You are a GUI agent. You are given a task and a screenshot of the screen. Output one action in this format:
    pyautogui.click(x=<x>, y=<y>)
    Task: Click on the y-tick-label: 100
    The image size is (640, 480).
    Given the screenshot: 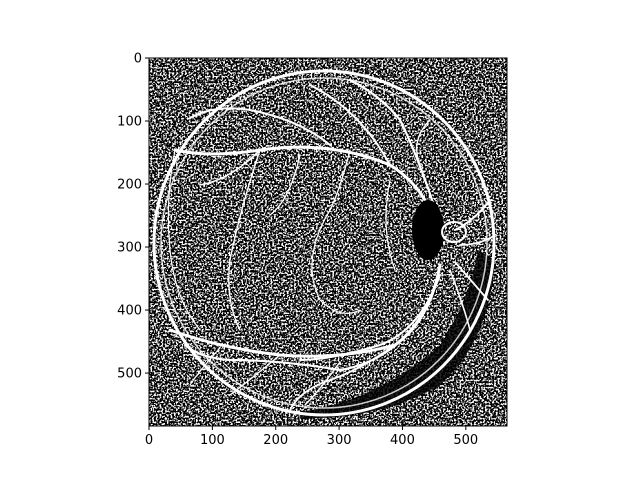 What is the action you would take?
    pyautogui.click(x=129, y=122)
    